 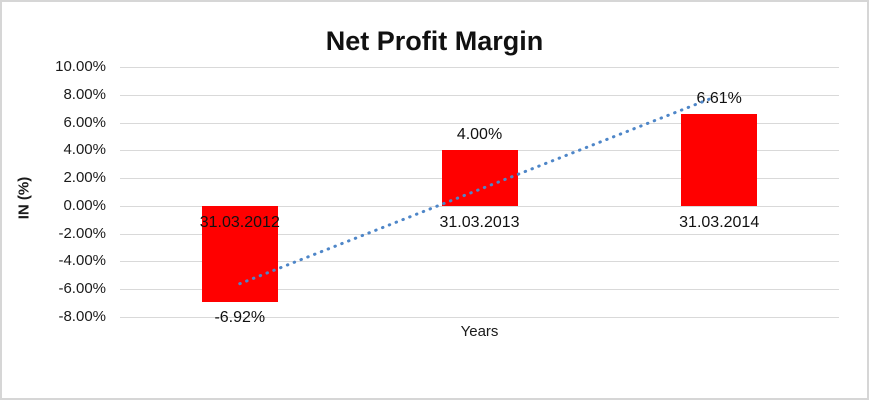 What do you see at coordinates (84, 205) in the screenshot?
I see `y-axis-tick-label: 0.00%` at bounding box center [84, 205].